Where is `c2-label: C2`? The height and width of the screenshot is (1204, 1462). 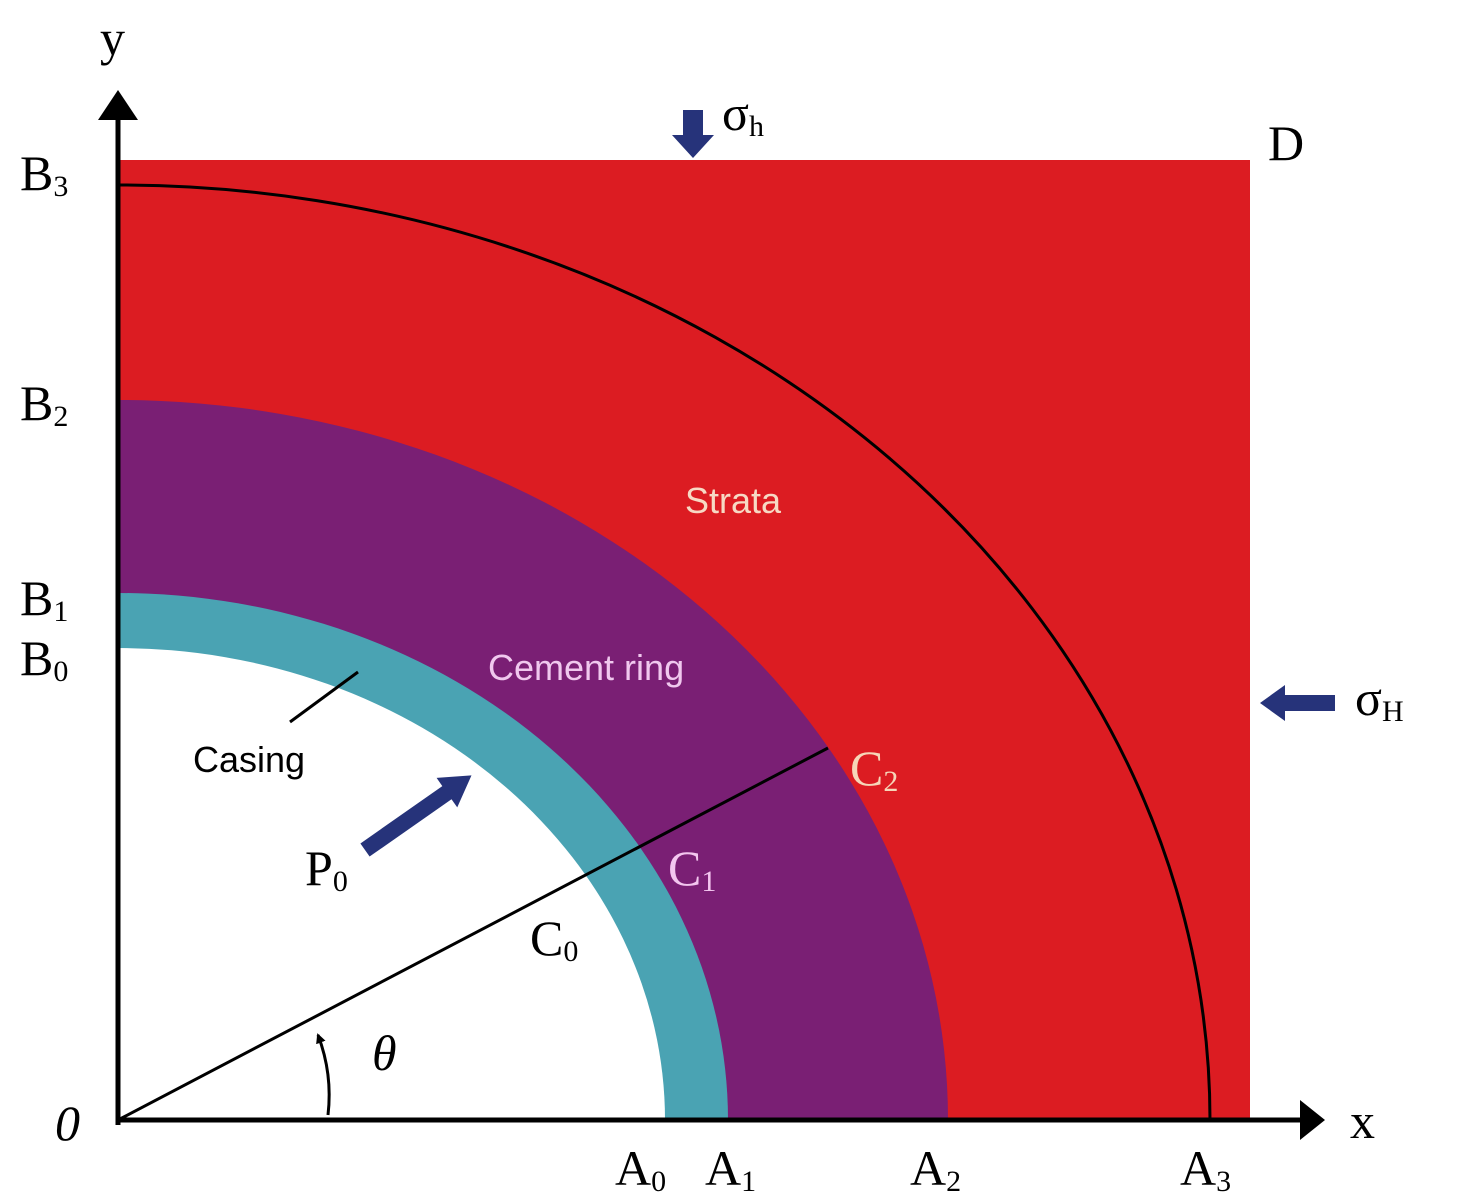
c2-label: C2 is located at coordinates (874, 769).